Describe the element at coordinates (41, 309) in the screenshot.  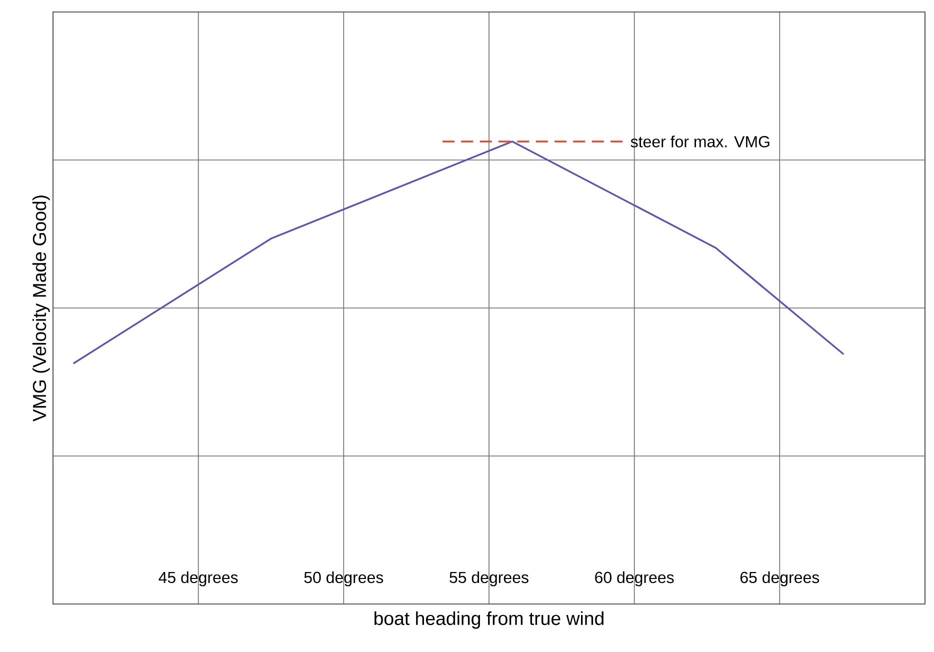
I see `y-axis-title: VMG (Velocity Made Good)` at that location.